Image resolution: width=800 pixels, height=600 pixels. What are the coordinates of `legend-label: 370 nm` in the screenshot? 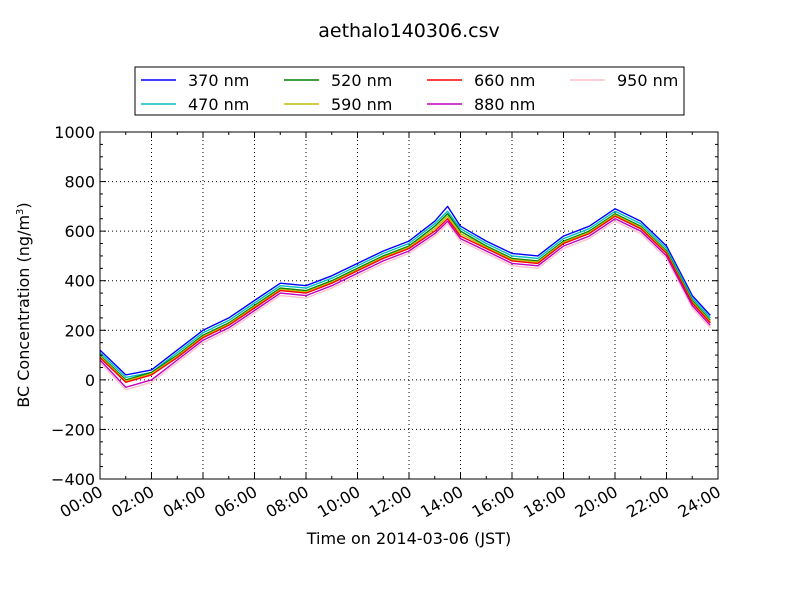 It's located at (218, 80).